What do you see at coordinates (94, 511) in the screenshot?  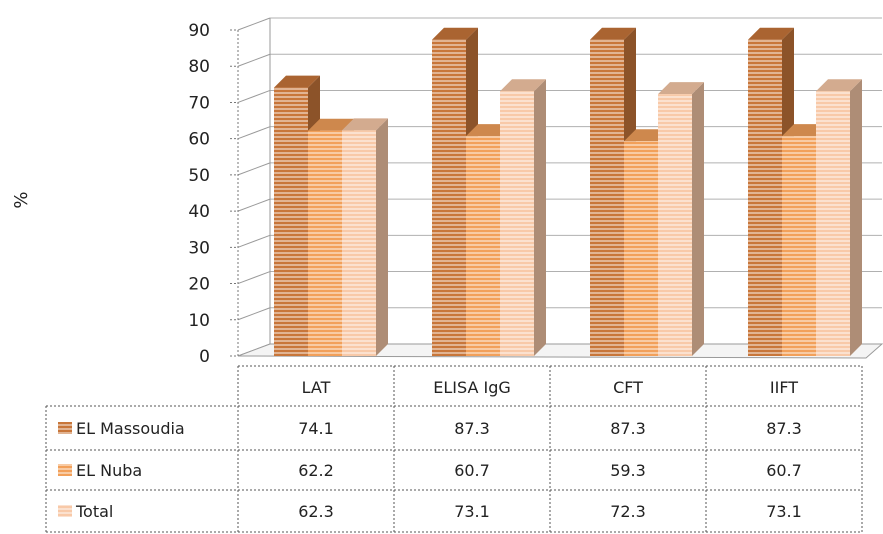 I see `legend-label: Total` at bounding box center [94, 511].